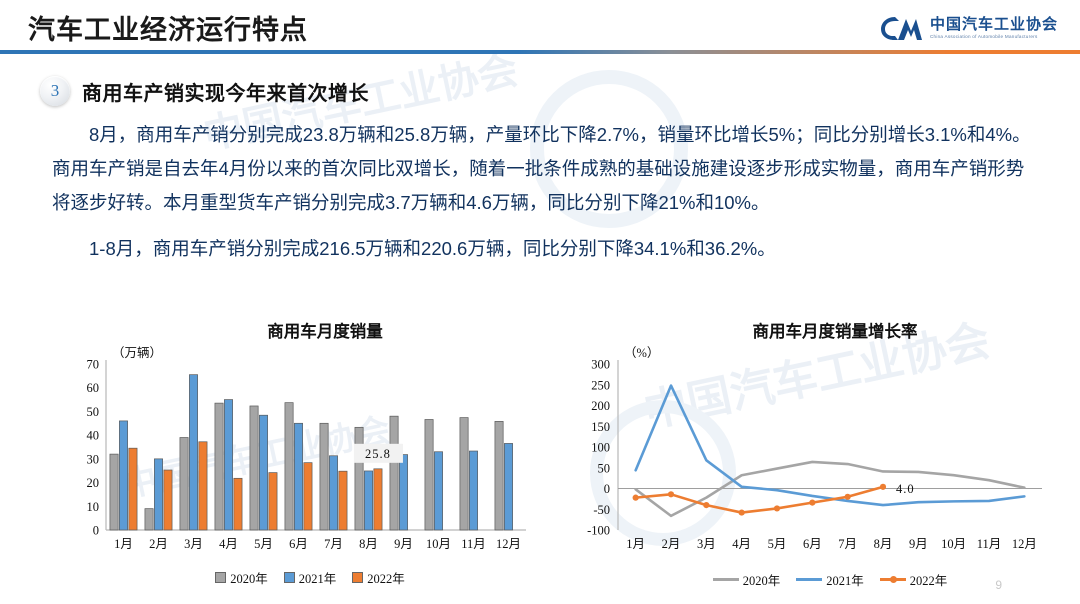 This screenshot has height=604, width=1080. I want to click on legend-label-2022: 2022年, so click(928, 581).